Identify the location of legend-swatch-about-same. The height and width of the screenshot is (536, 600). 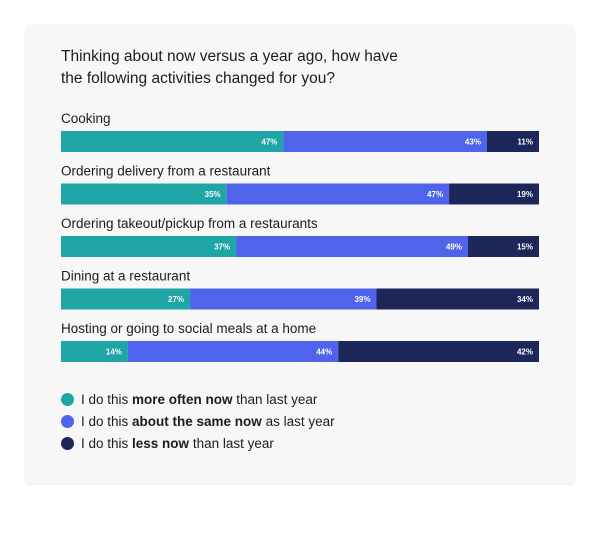
(67, 421).